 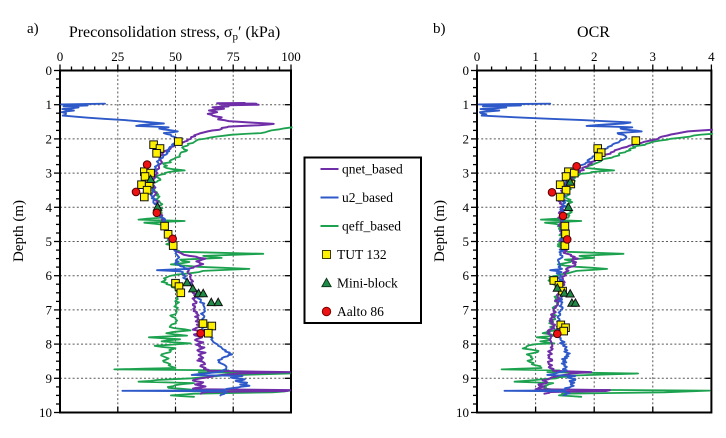 What do you see at coordinates (367, 197) in the screenshot?
I see `svg-text: u2_based` at bounding box center [367, 197].